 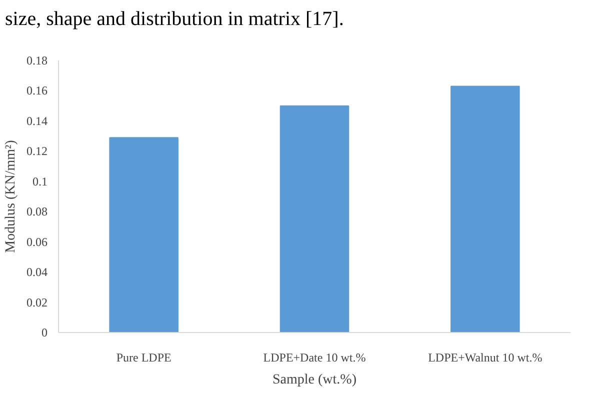 What do you see at coordinates (11, 196) in the screenshot?
I see `y-axis-title: Modulus (KN/mm²)` at bounding box center [11, 196].